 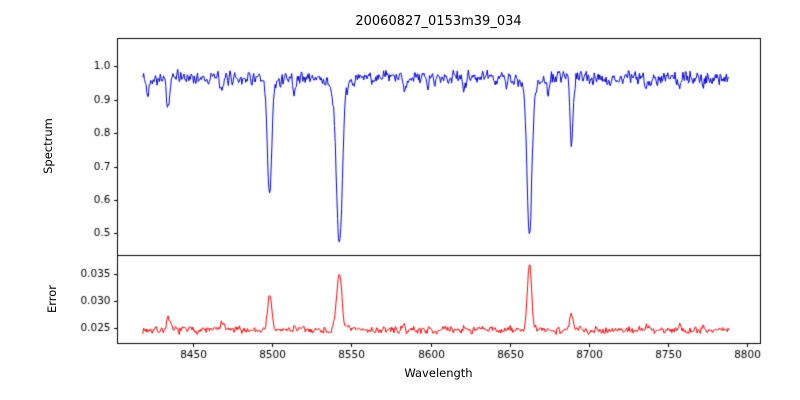 I want to click on spectrum-y-axis-label: Spectrum, so click(x=48, y=146).